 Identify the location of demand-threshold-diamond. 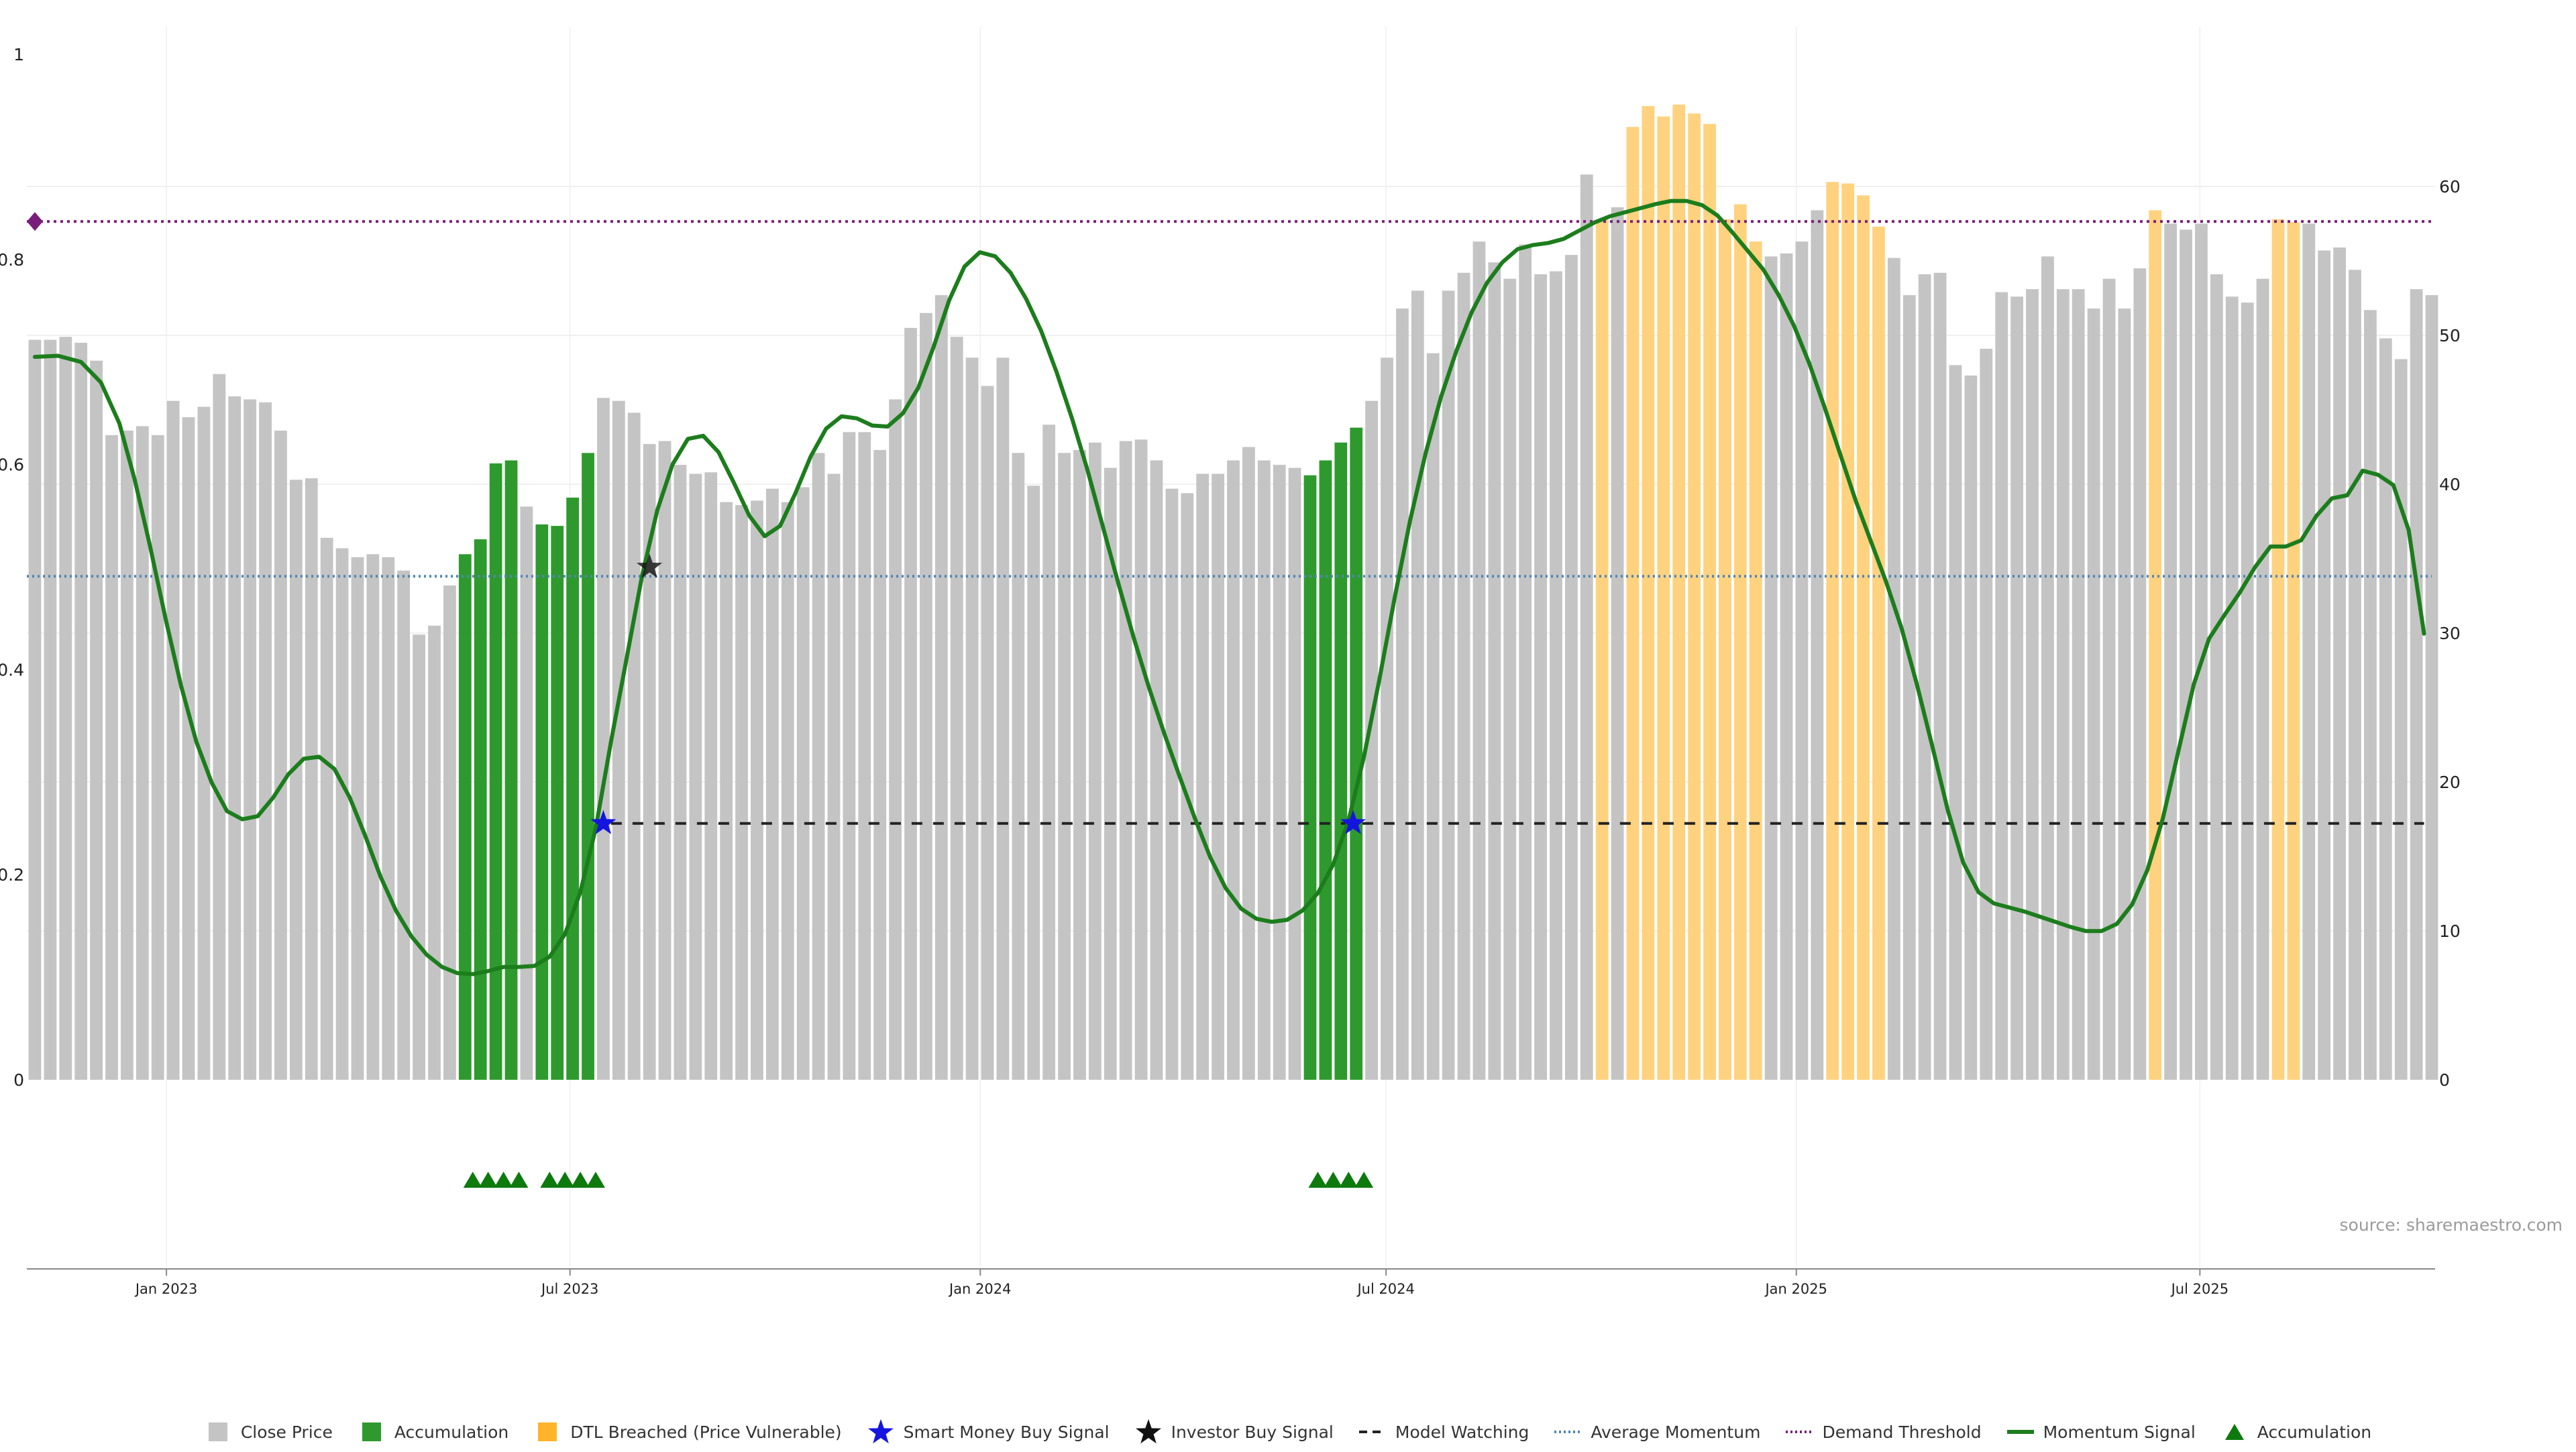
(35, 221).